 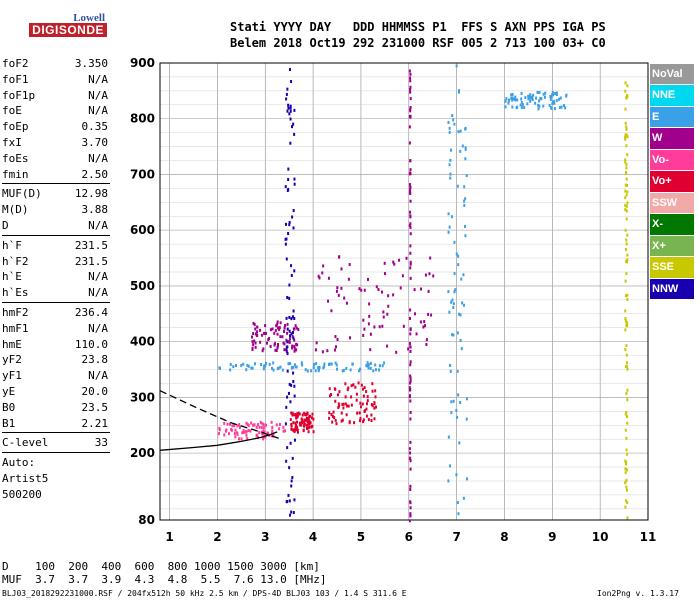 I want to click on param-value: 3.70, so click(x=95, y=142).